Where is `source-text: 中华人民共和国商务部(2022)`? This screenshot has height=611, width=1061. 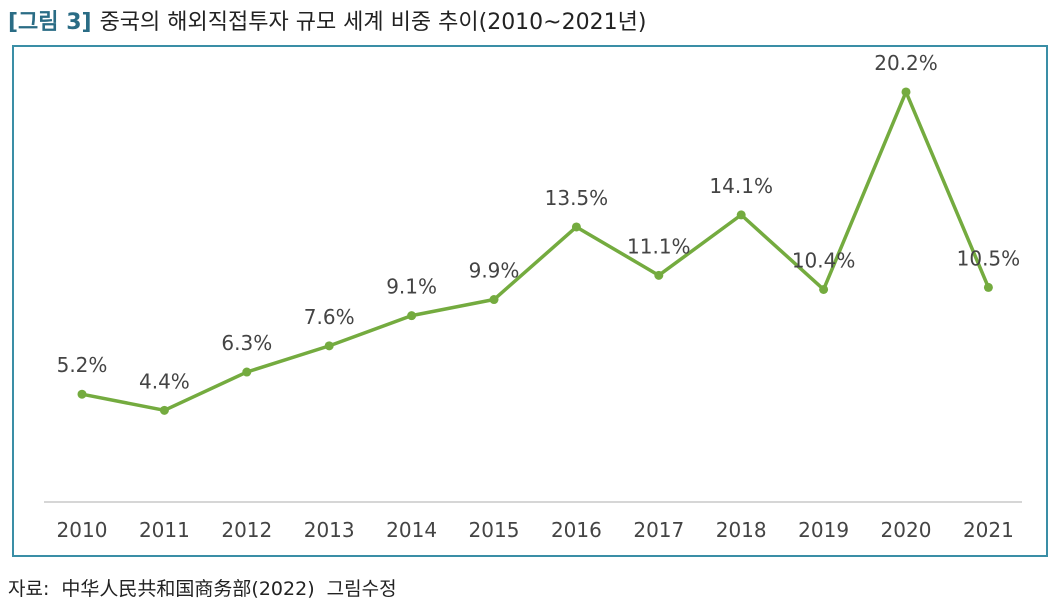
source-text: 中华人民共和国商务部(2022) is located at coordinates (188, 589).